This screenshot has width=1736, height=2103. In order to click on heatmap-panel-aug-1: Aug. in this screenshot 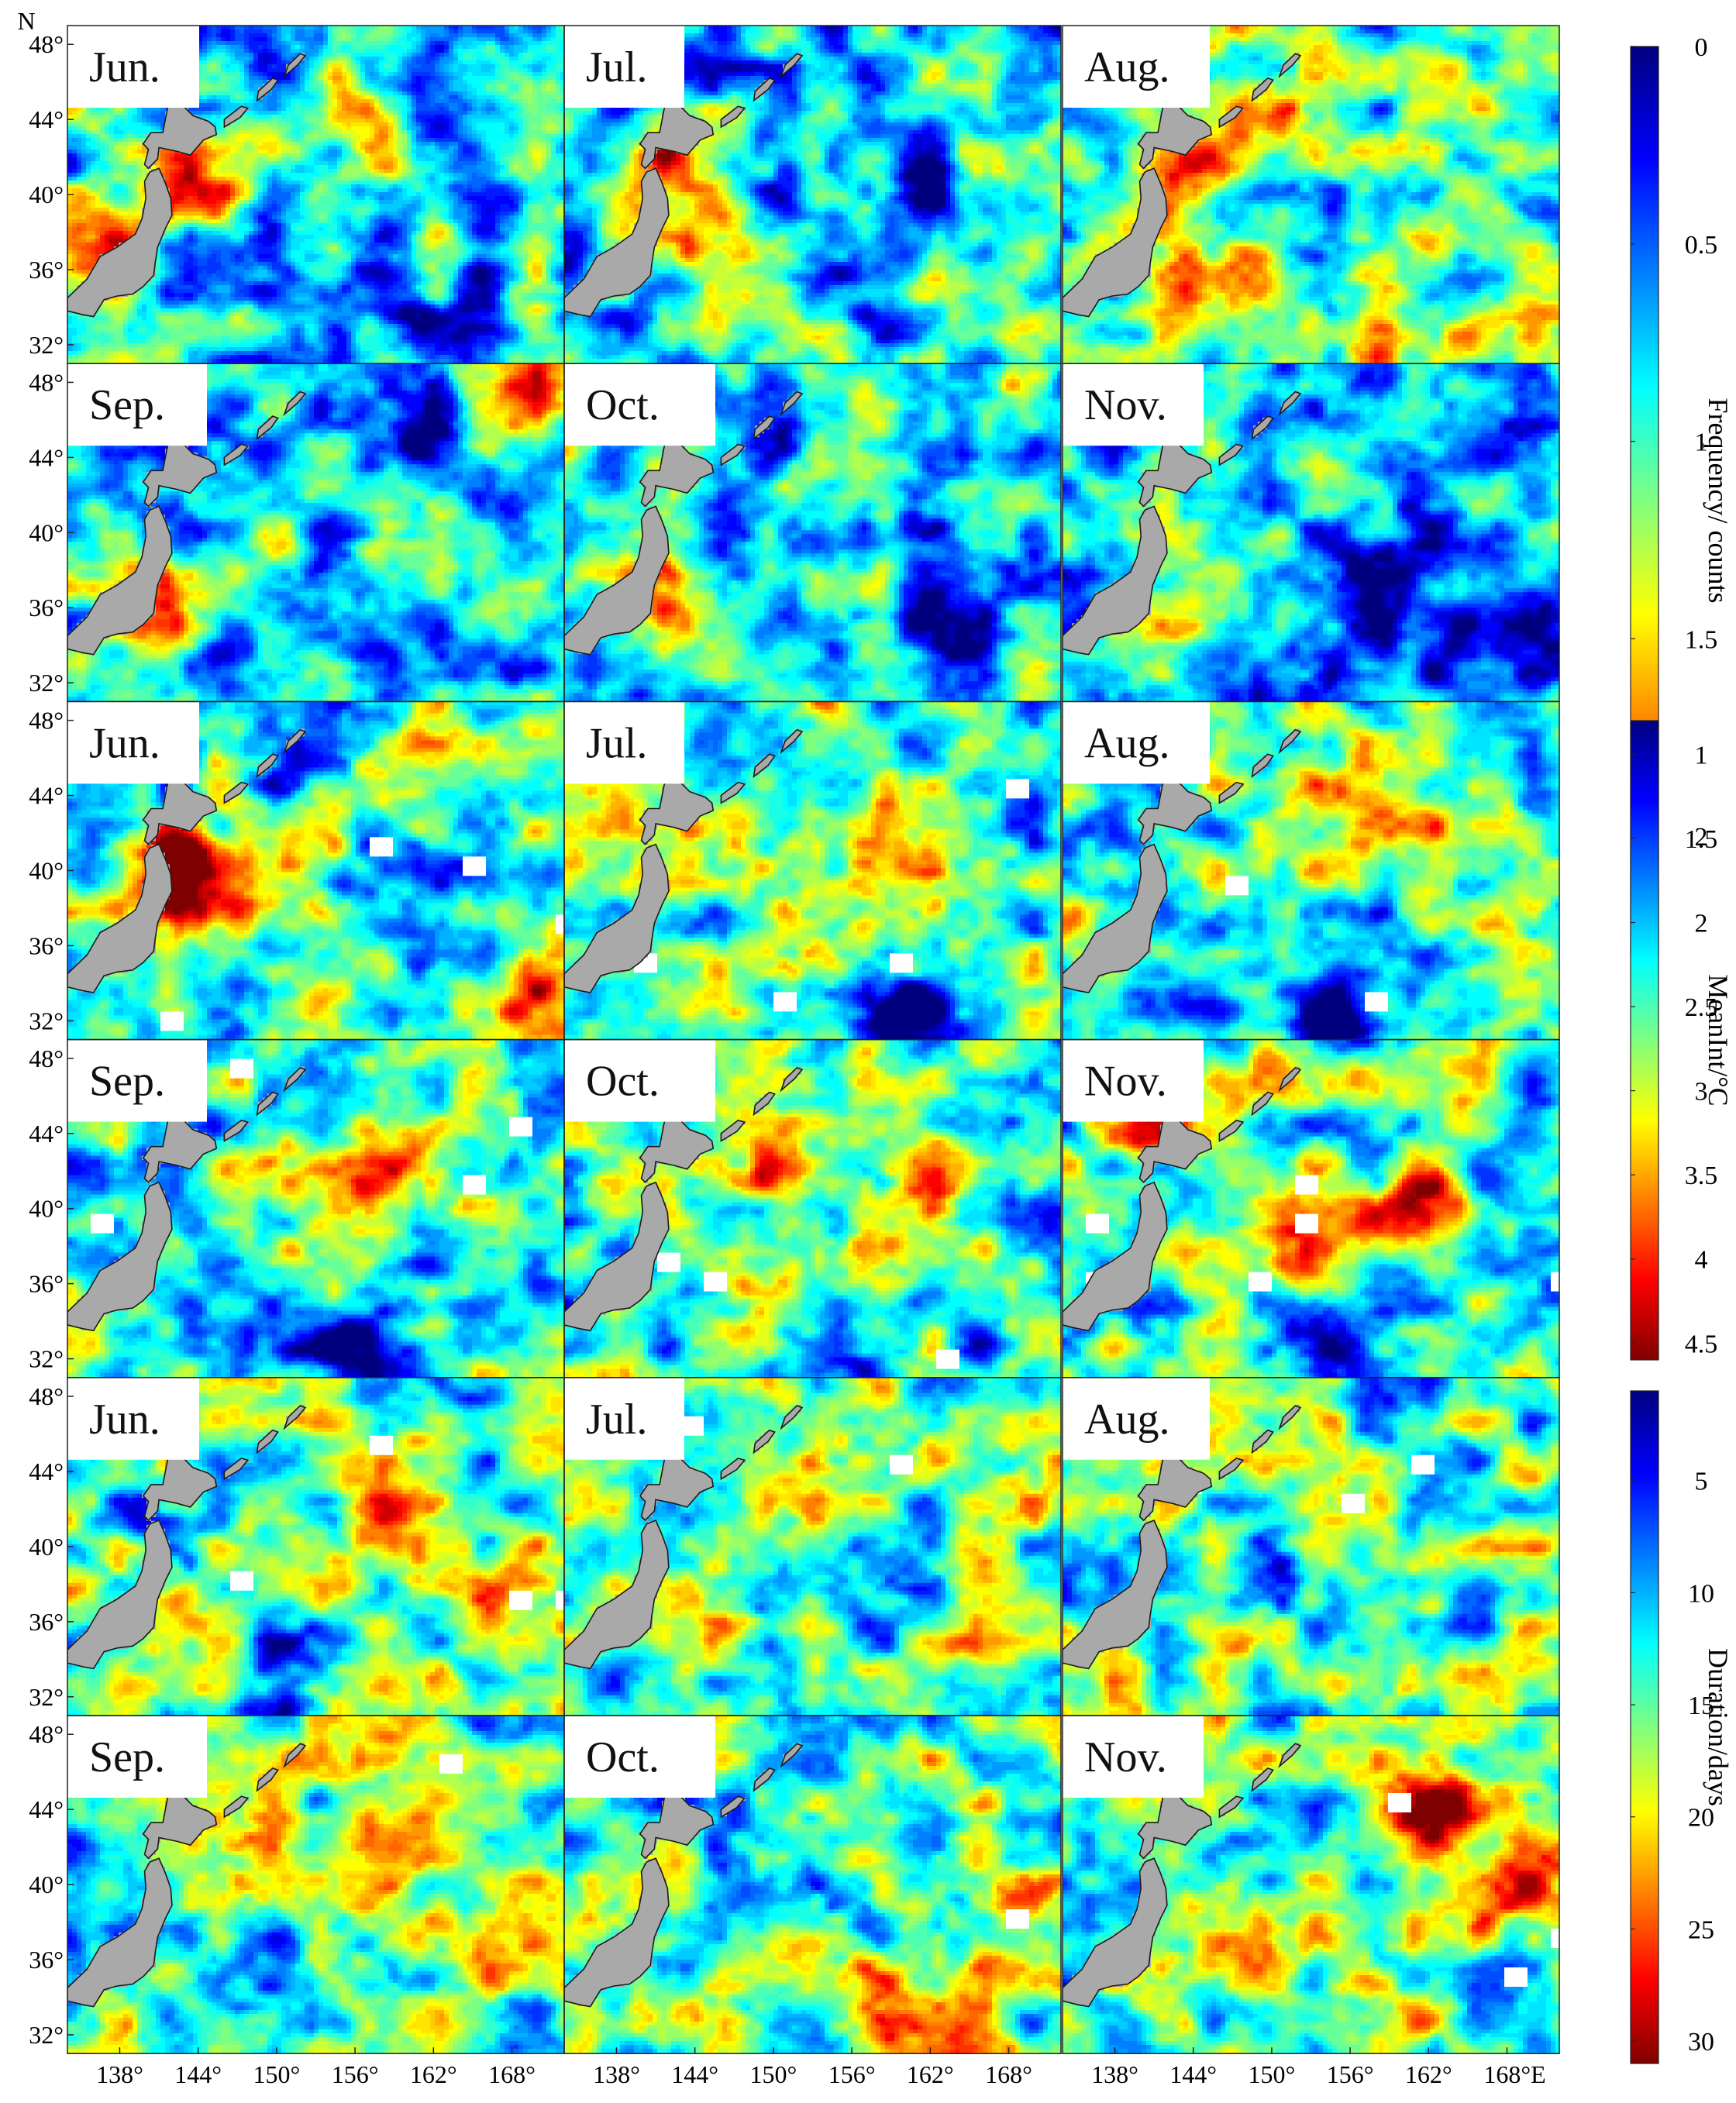, I will do `click(1312, 196)`.